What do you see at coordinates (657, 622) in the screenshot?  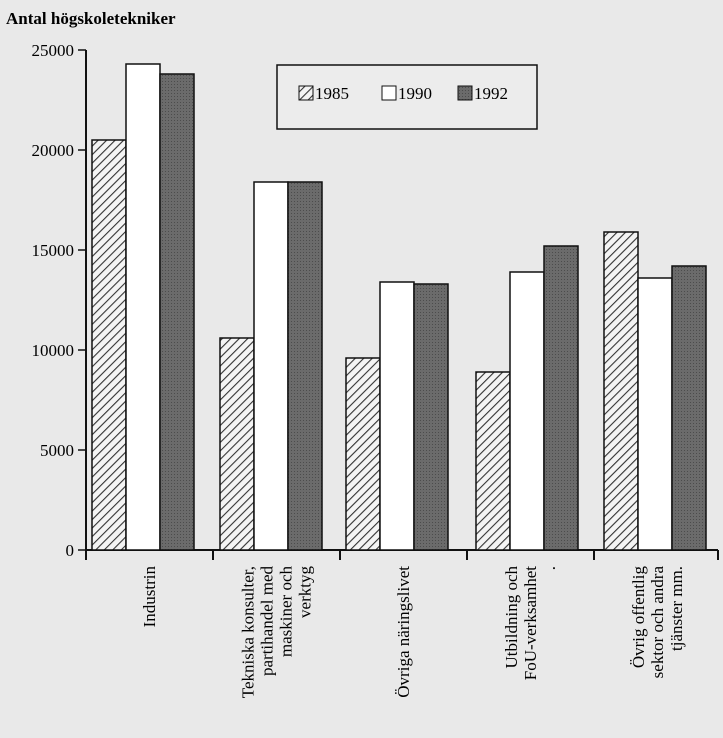 I see `x-category-label: sektor och andra` at bounding box center [657, 622].